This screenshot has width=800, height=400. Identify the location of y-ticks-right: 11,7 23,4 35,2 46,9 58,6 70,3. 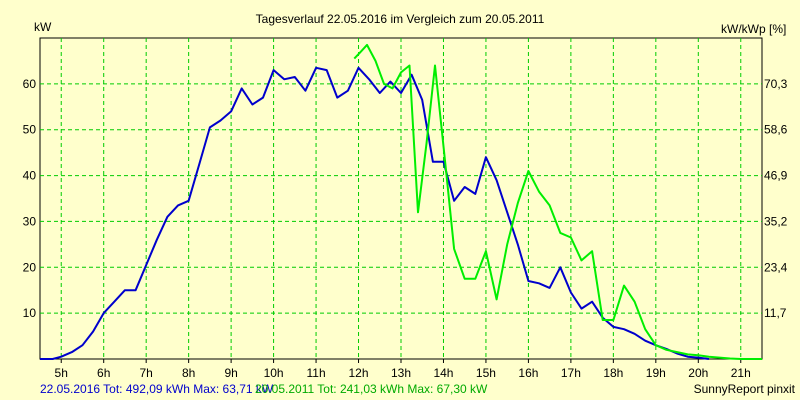
(776, 198).